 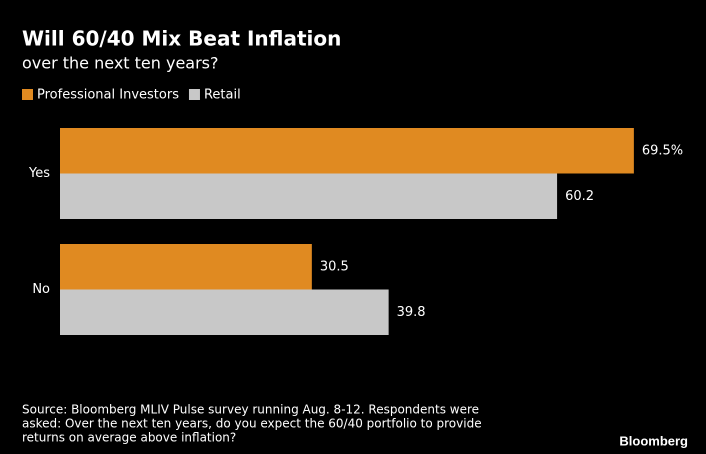 I want to click on value-label: 69.5%, so click(x=662, y=150).